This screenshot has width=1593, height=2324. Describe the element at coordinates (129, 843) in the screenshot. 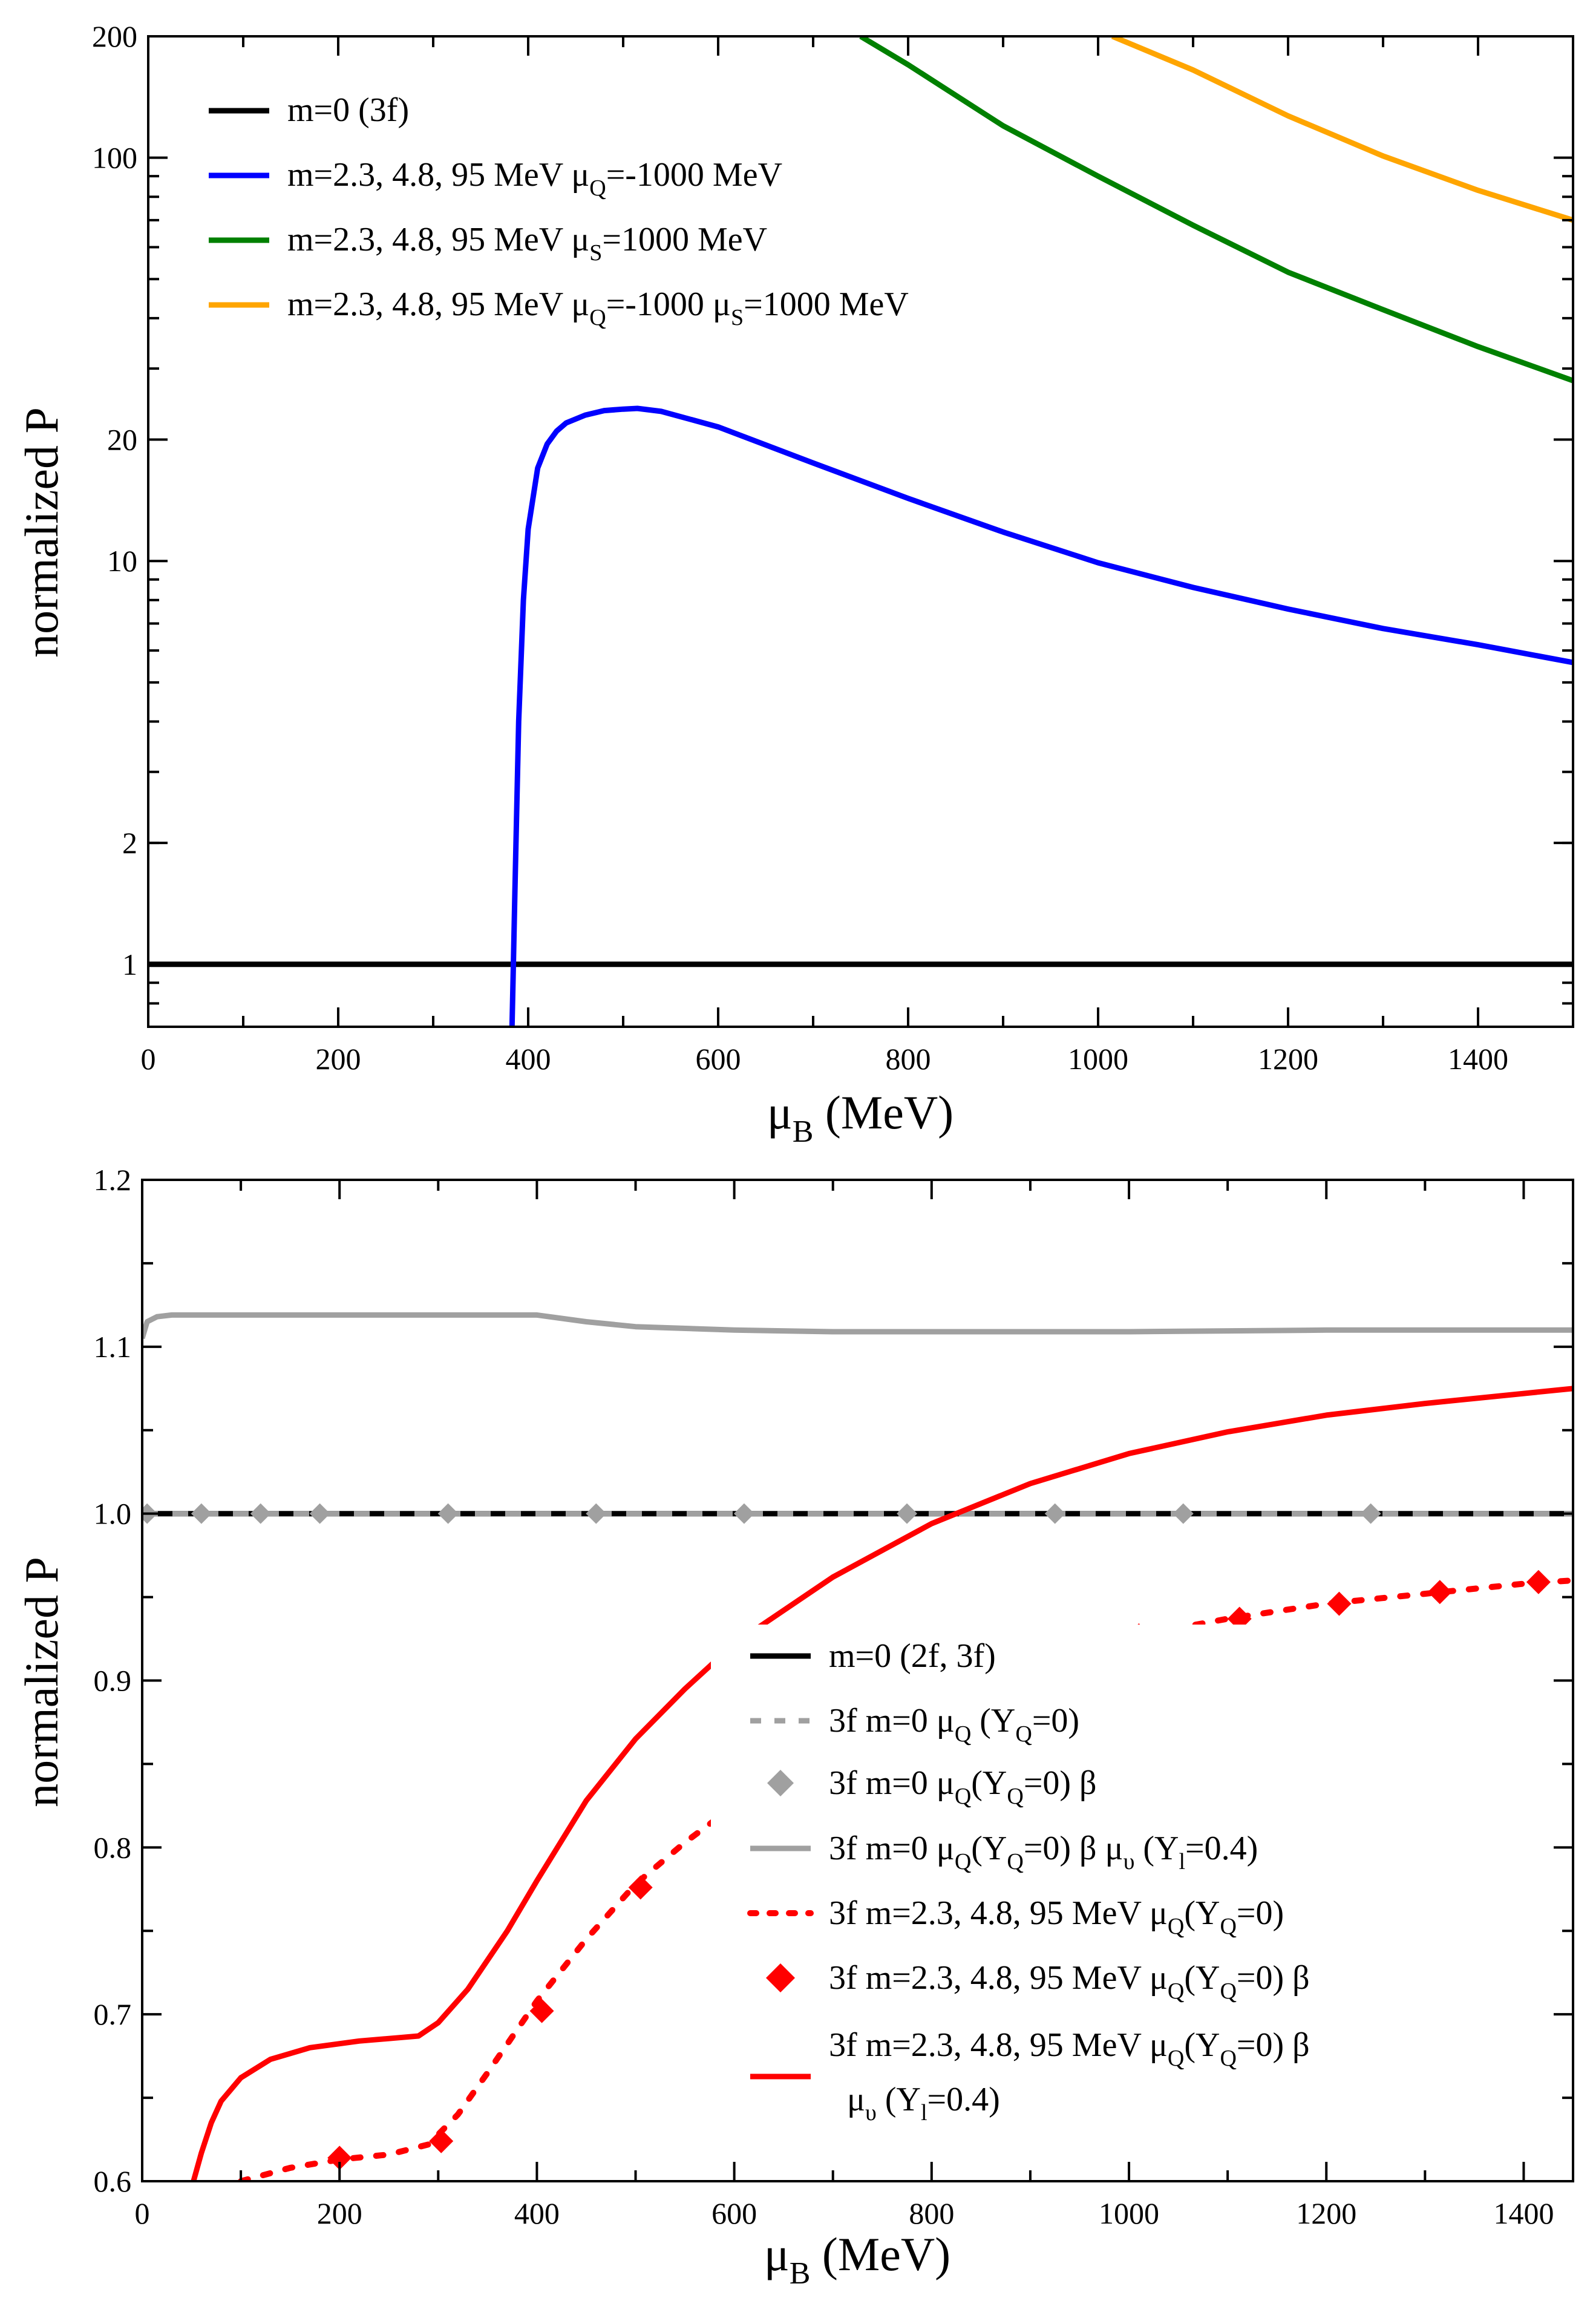

I see `y-tick-label: 2` at that location.